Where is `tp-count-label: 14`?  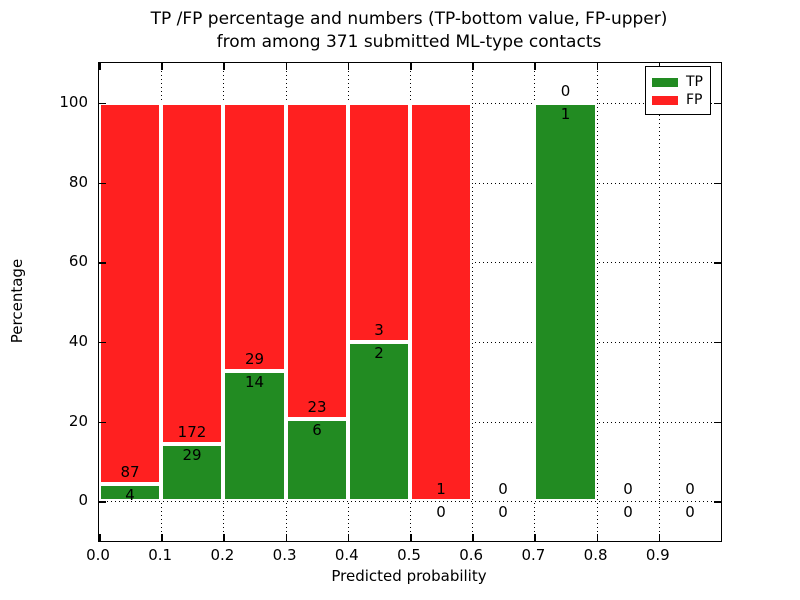
tp-count-label: 14 is located at coordinates (254, 382).